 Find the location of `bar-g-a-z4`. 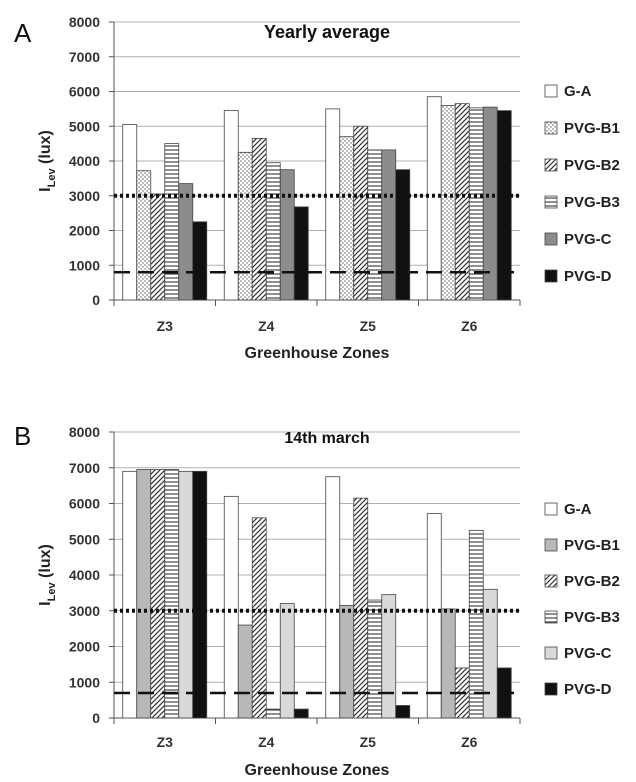

bar-g-a-z4 is located at coordinates (231, 607).